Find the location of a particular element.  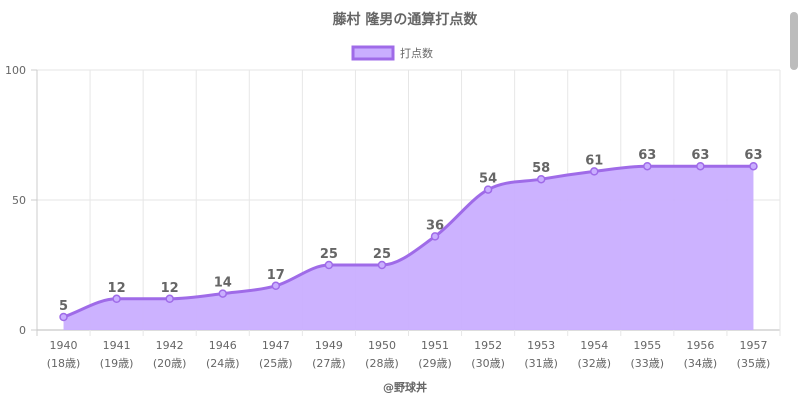

data-label: 58 is located at coordinates (541, 168).